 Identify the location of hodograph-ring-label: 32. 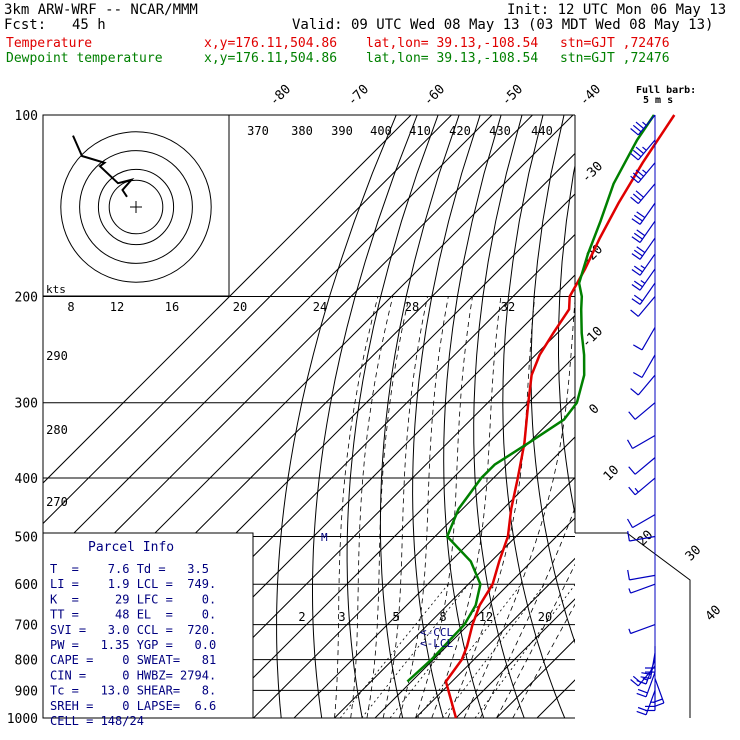
(508, 307).